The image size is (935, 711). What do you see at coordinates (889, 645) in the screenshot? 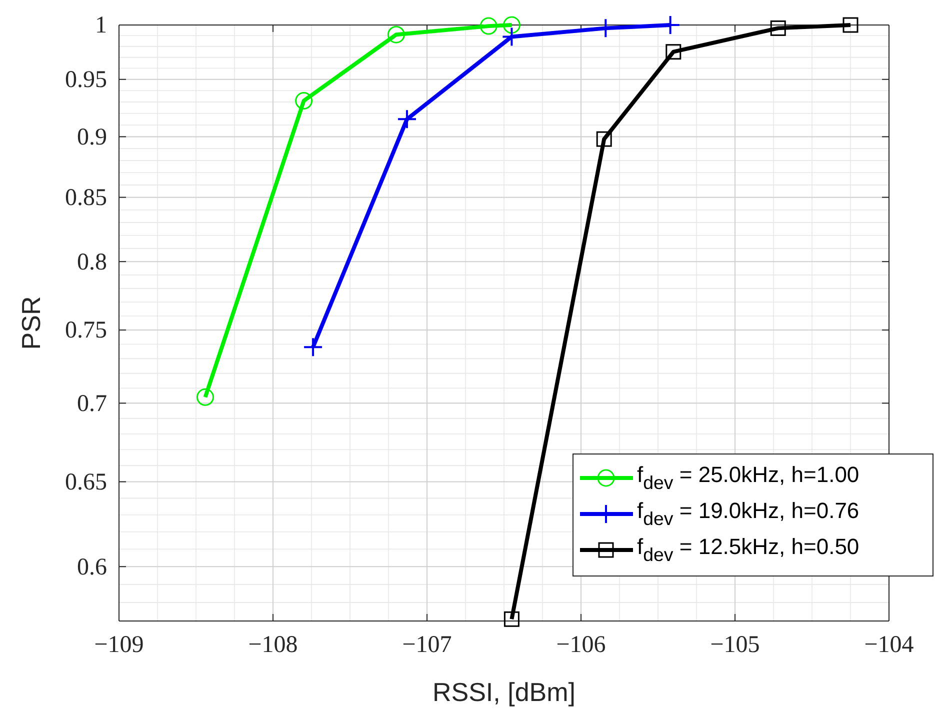
I see `x-tick-label: −104` at bounding box center [889, 645].